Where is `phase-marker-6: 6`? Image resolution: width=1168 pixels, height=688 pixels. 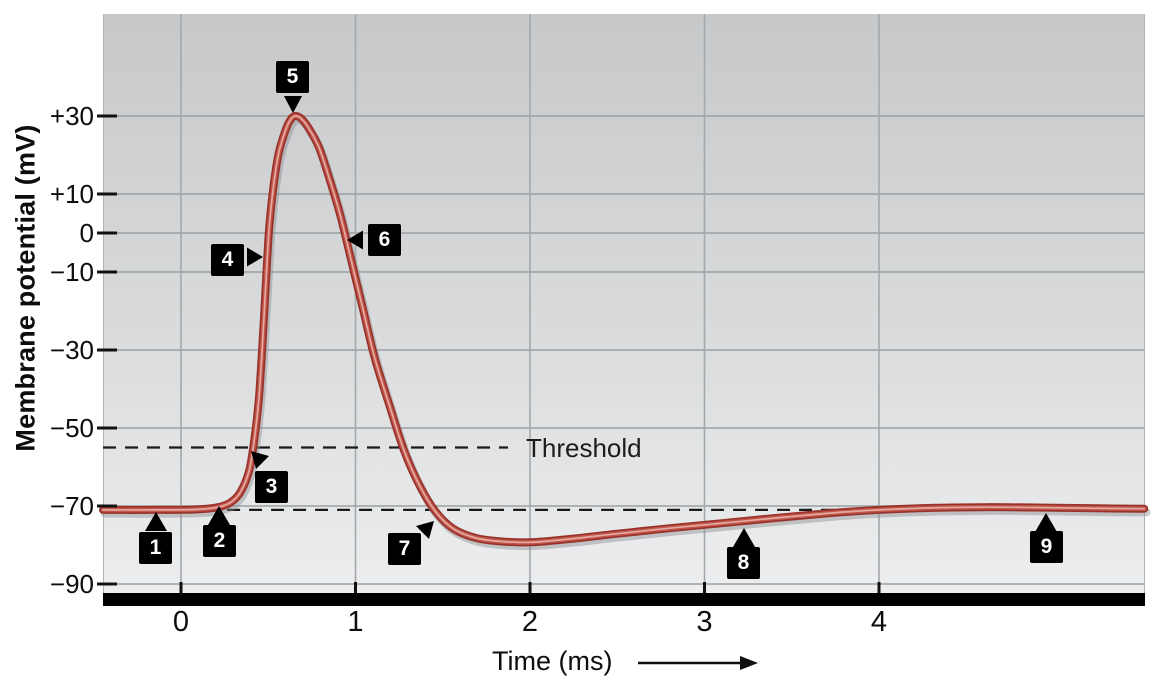 phase-marker-6: 6 is located at coordinates (384, 240).